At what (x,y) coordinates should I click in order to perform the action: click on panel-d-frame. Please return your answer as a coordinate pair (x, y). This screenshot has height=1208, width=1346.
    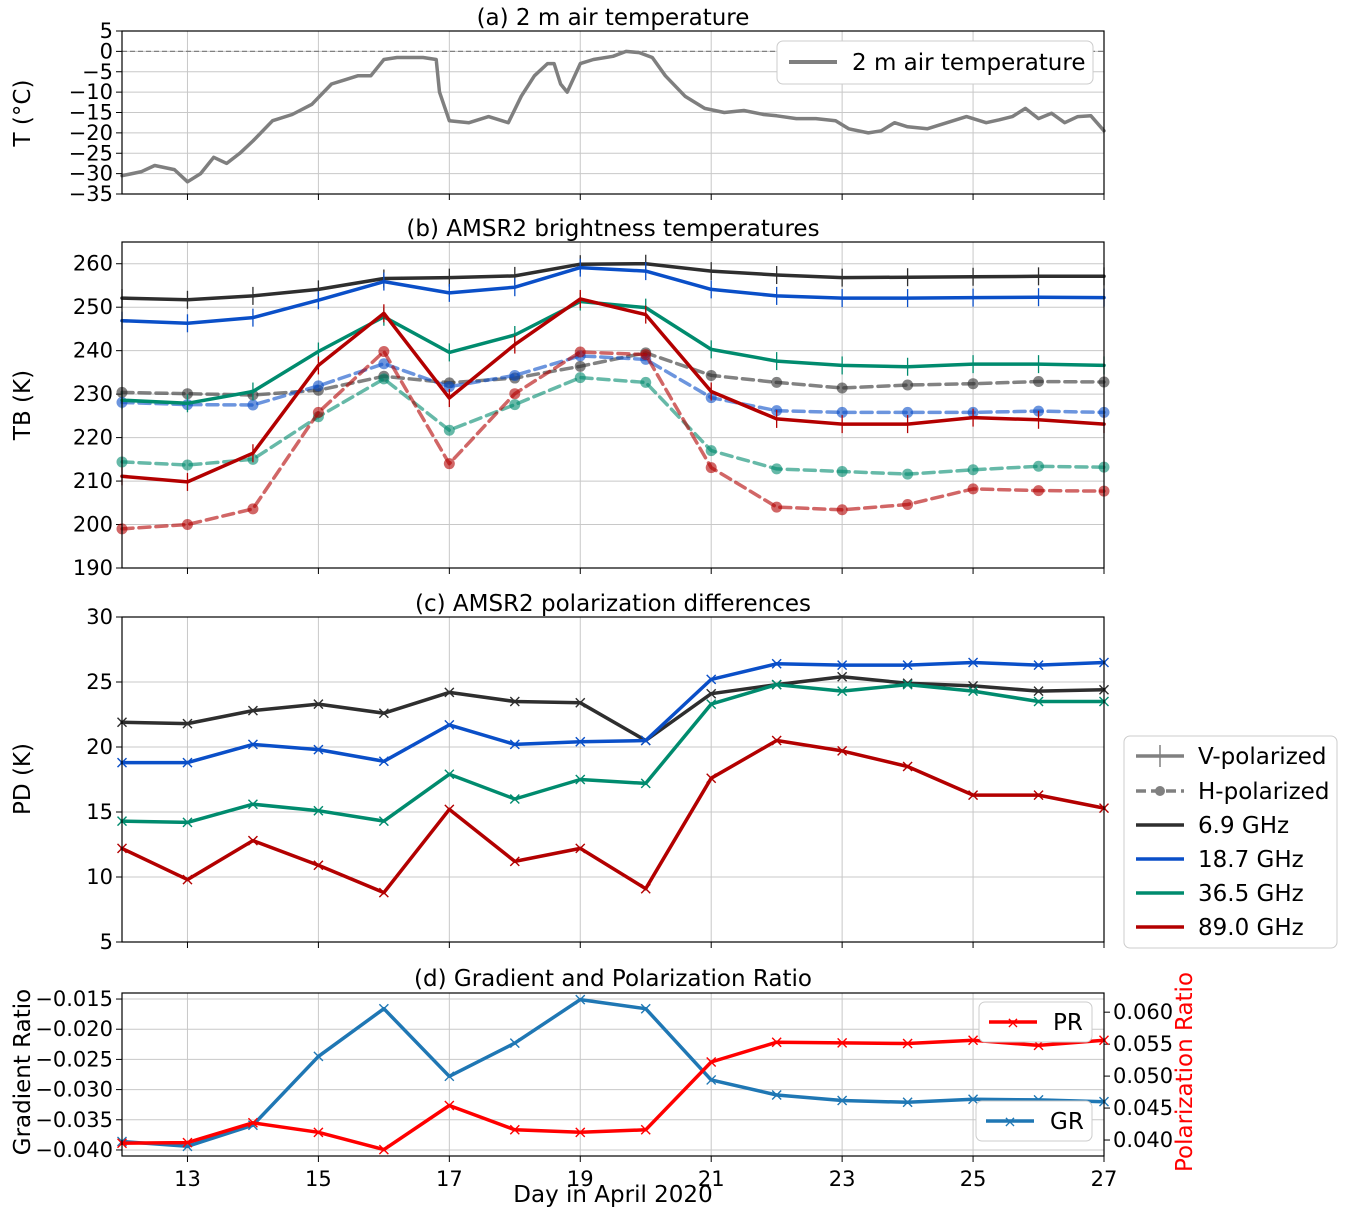
    Looking at the image, I should click on (613, 1074).